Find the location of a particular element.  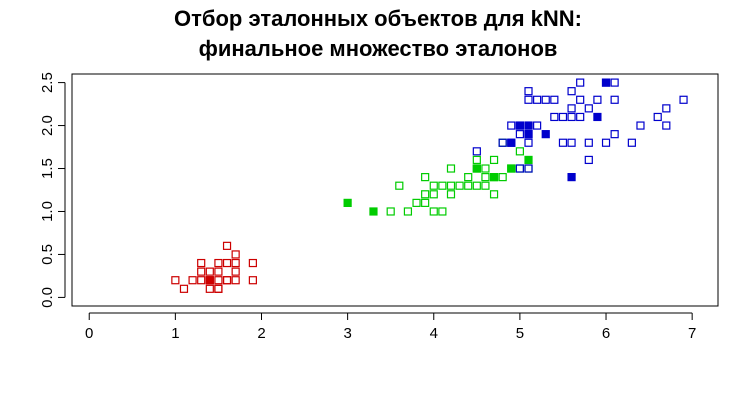

x-tick-label: 3 is located at coordinates (347, 333).